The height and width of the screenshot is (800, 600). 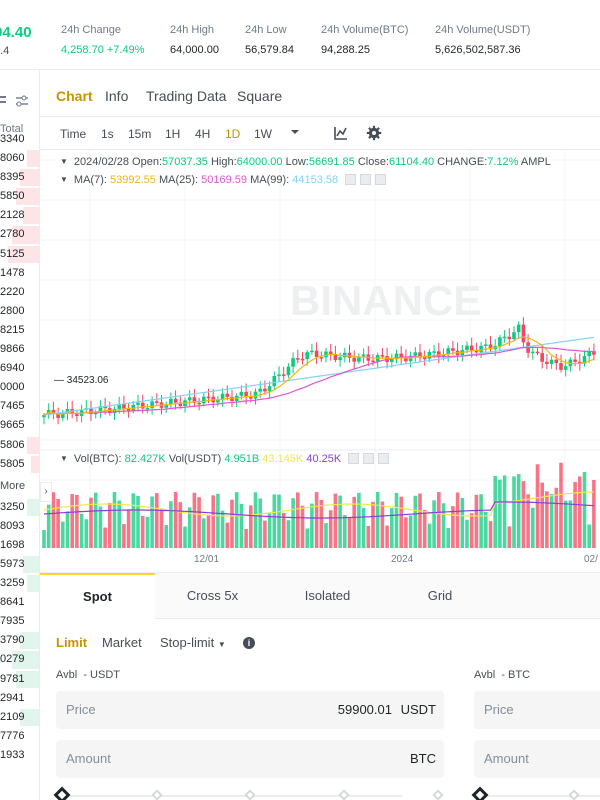 I want to click on order-type-stop-limit: Stop-limit ▼, so click(x=193, y=642).